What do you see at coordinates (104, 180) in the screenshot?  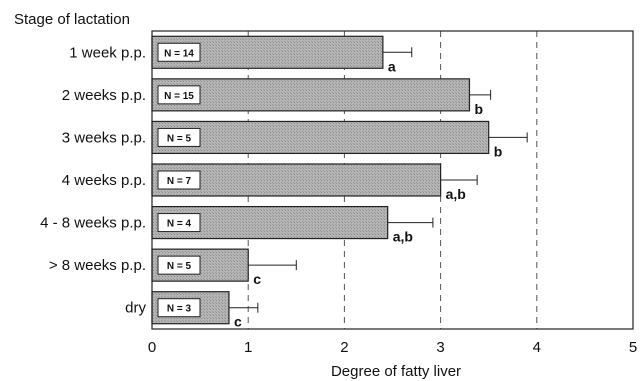 I see `category-label: 4 weeks p.p.` at bounding box center [104, 180].